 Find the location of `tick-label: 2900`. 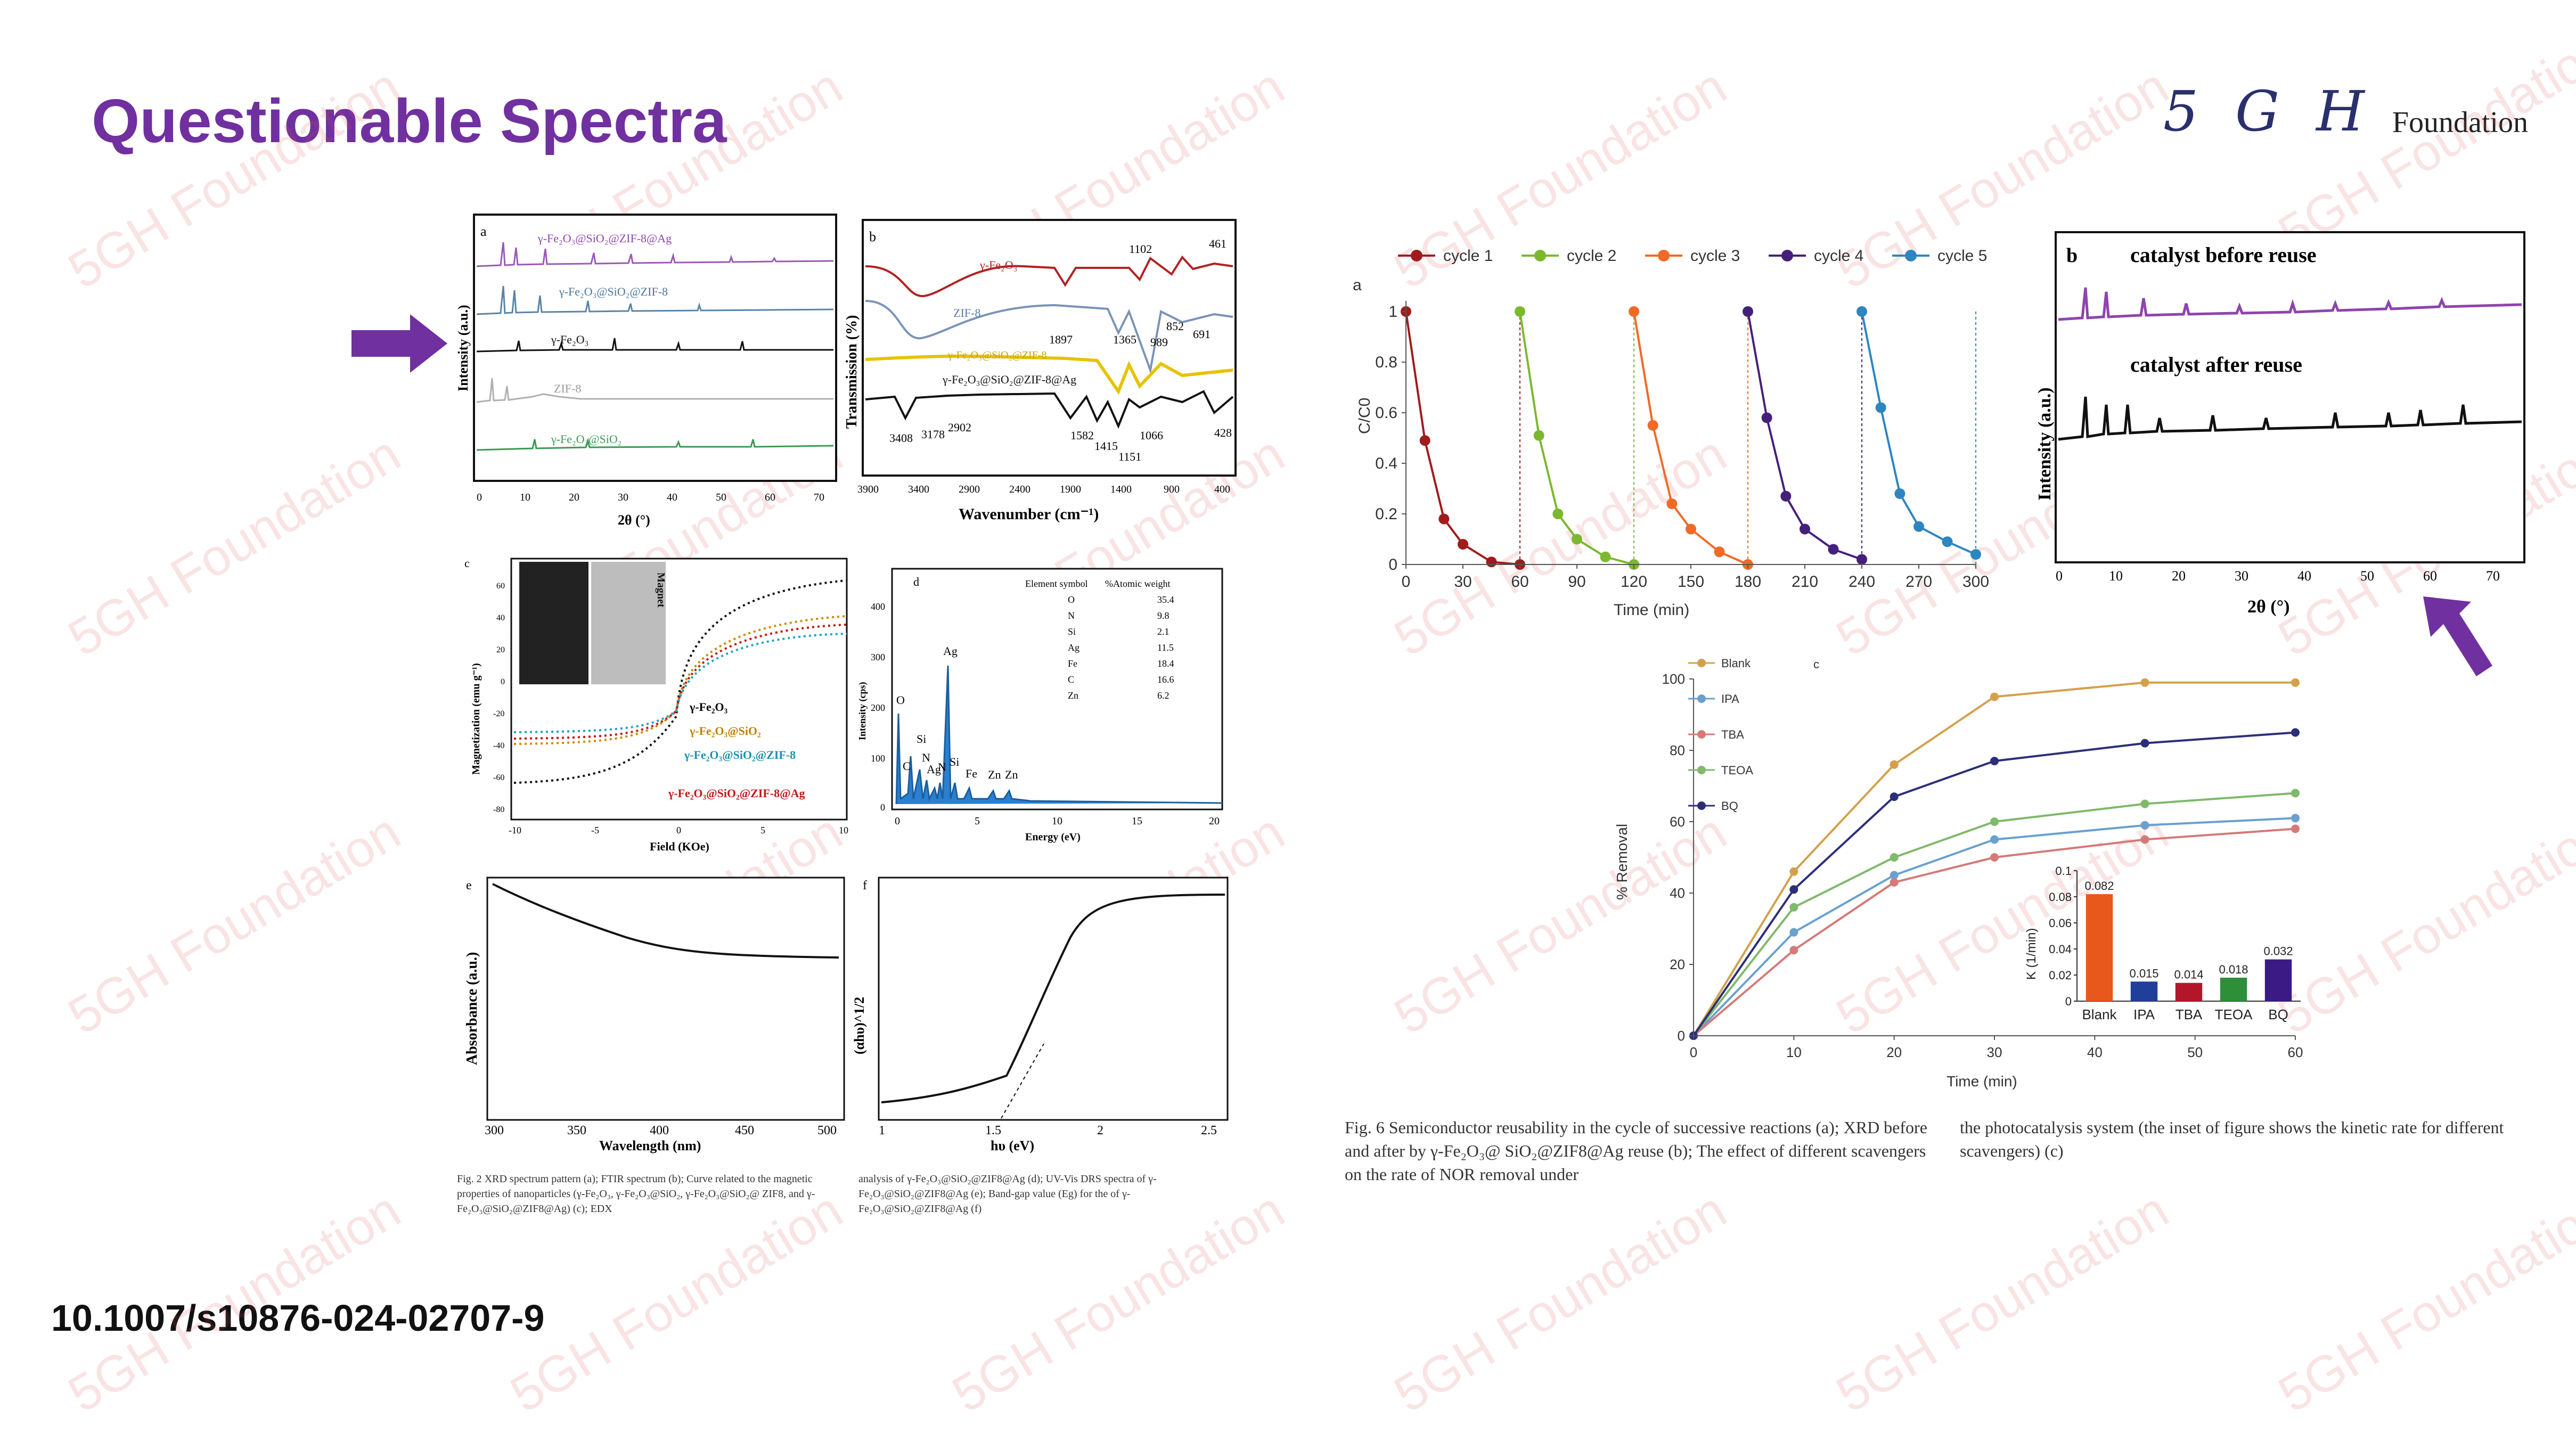

tick-label: 2900 is located at coordinates (969, 489).